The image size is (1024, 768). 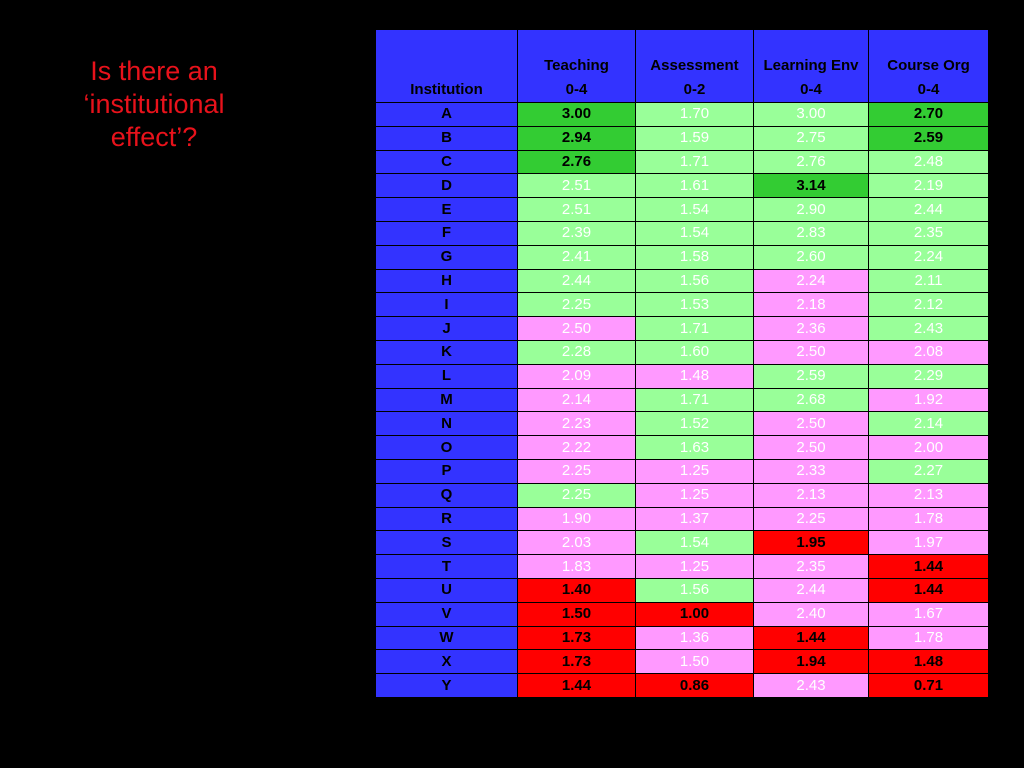 I want to click on header-teaching: Teaching 0-4, so click(x=576, y=66).